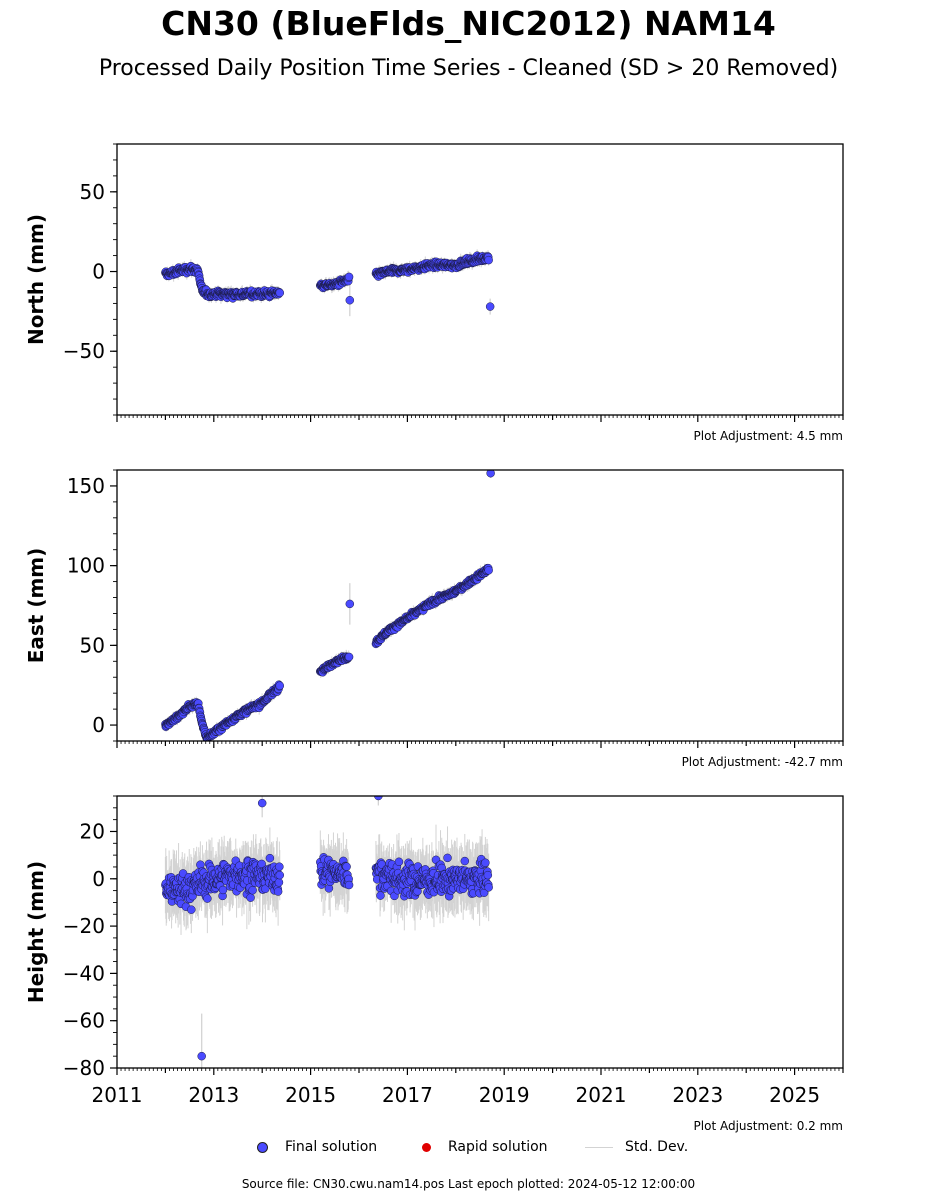 The image size is (937, 1200). Describe the element at coordinates (468, 23) in the screenshot. I see `chart-title: CN30 (BlueFlds_NIC2012) NAM14` at that location.